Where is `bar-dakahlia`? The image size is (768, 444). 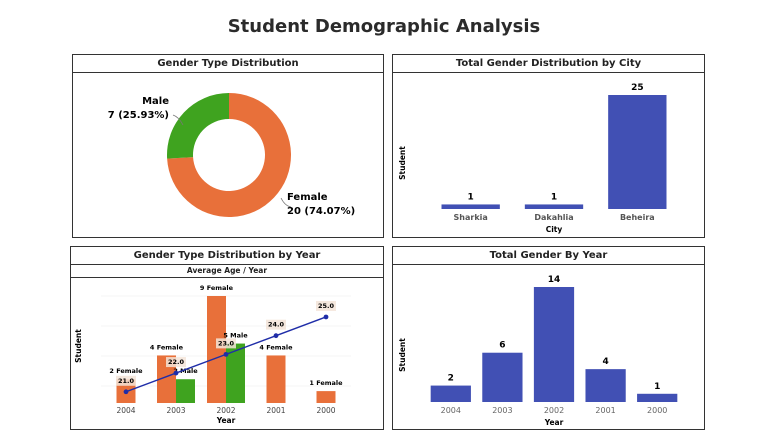 bar-dakahlia is located at coordinates (554, 206).